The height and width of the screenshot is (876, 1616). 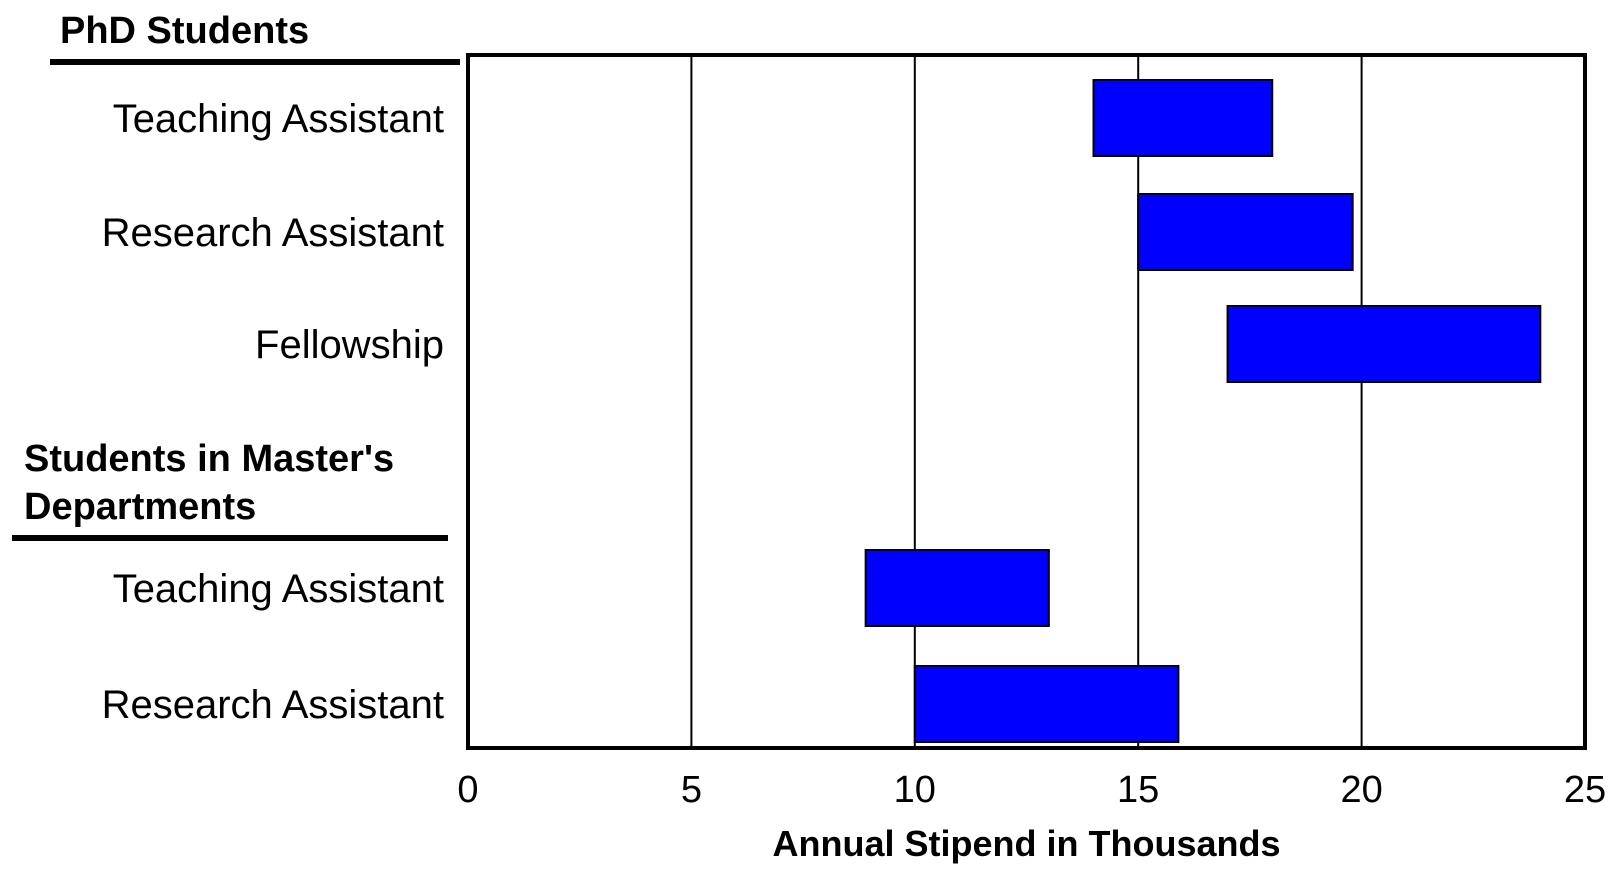 I want to click on x-tick-label-10: 10, so click(x=915, y=790).